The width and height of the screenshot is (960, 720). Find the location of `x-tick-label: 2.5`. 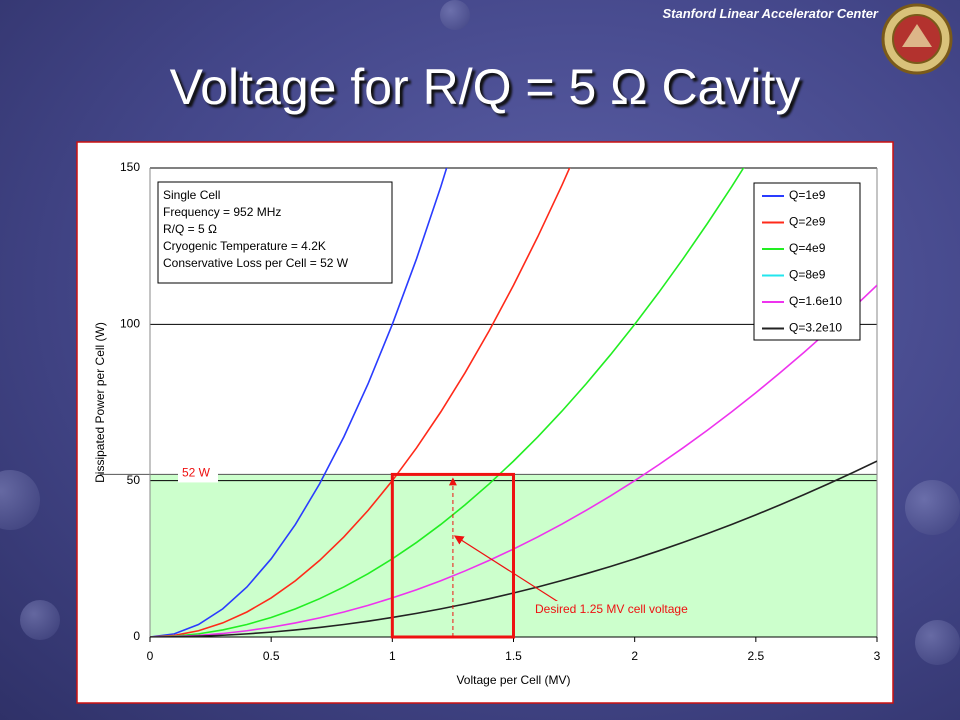

x-tick-label: 2.5 is located at coordinates (755, 656).